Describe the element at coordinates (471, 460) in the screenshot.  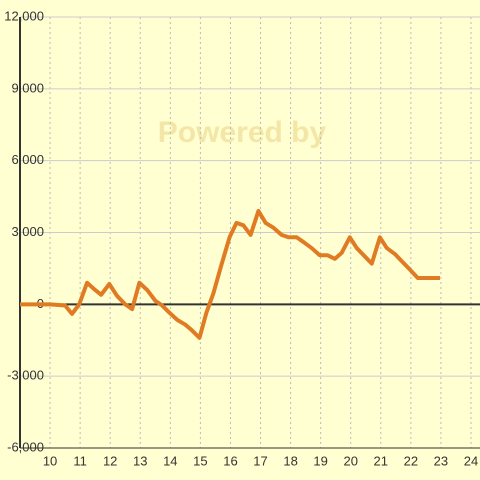
I see `x-tick-label: 24` at that location.